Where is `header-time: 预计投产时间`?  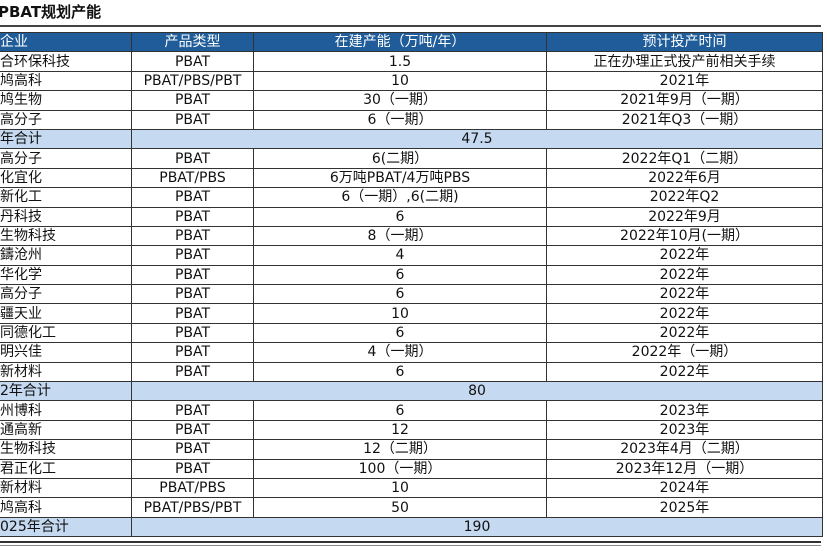 header-time: 预计投产时间 is located at coordinates (684, 42).